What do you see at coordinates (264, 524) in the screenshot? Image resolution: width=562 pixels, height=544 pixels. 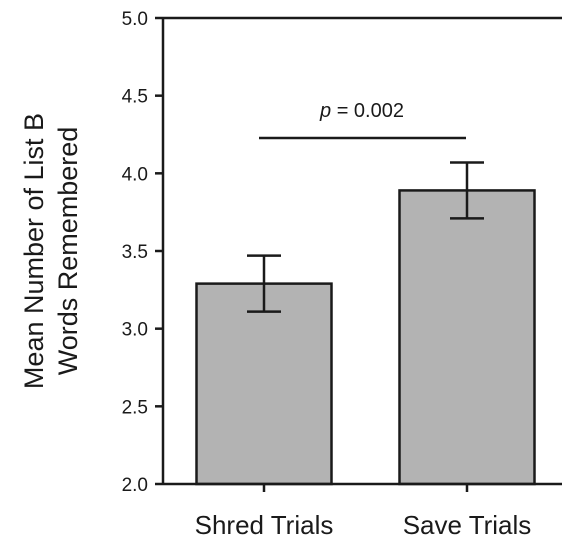 I see `x-category-label: Shred Trials` at bounding box center [264, 524].